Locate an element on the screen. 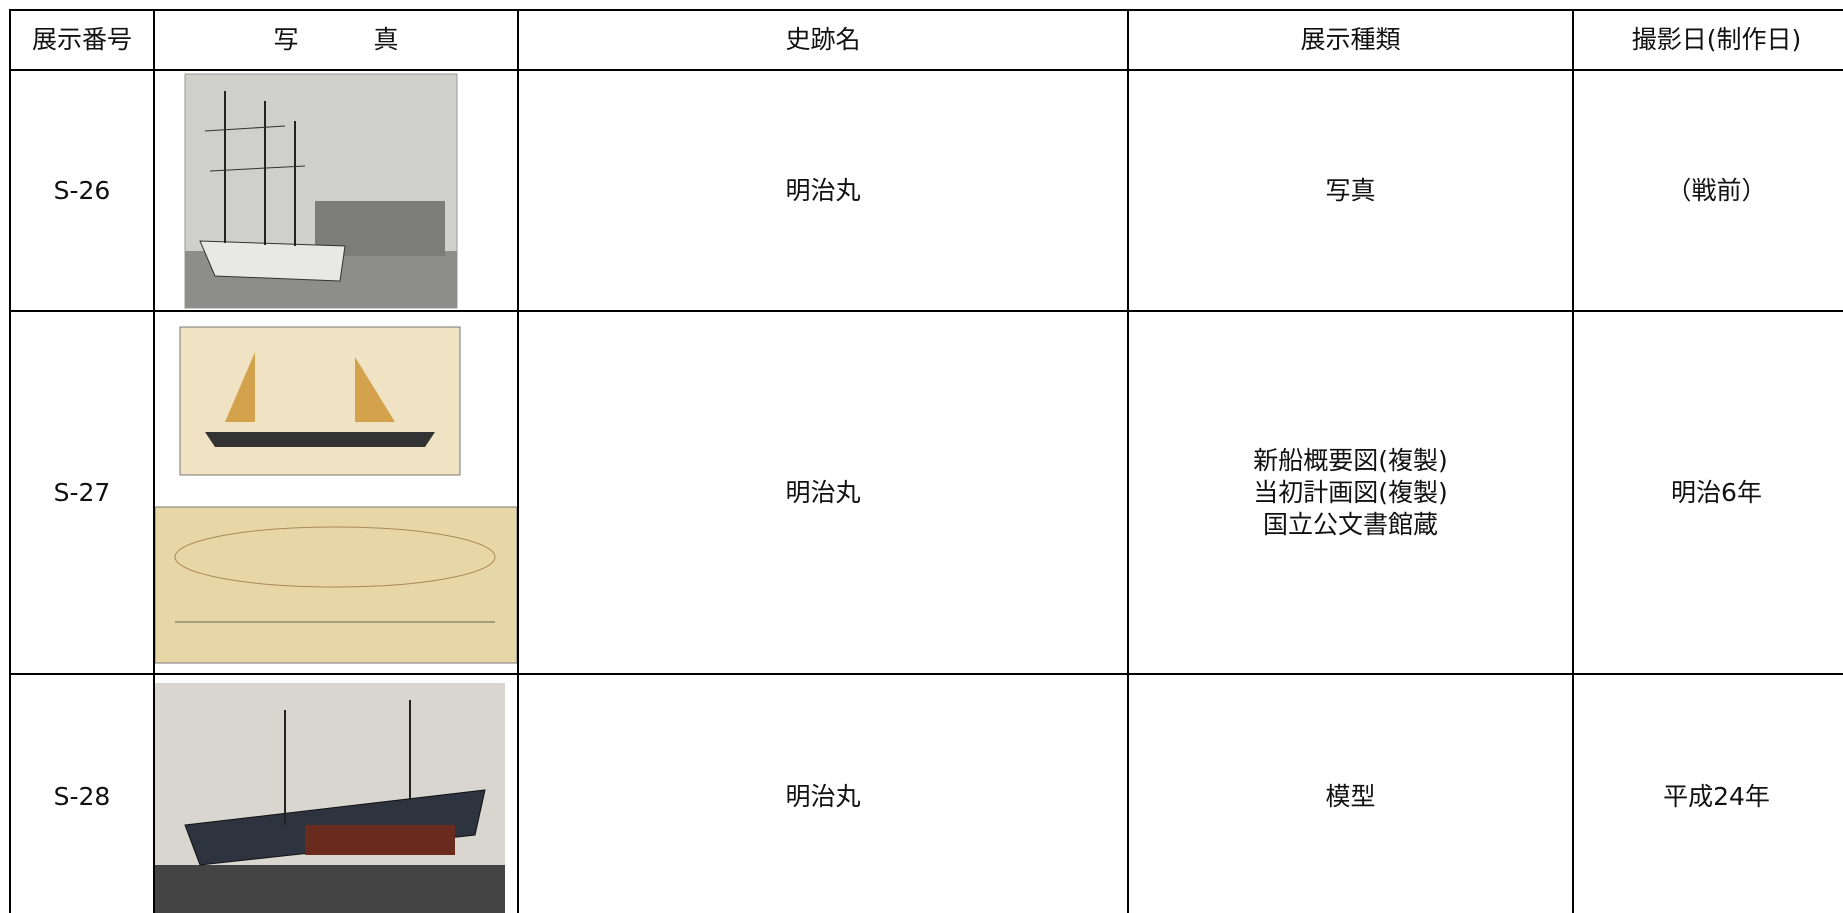  id-cell: S-26 is located at coordinates (82, 190).